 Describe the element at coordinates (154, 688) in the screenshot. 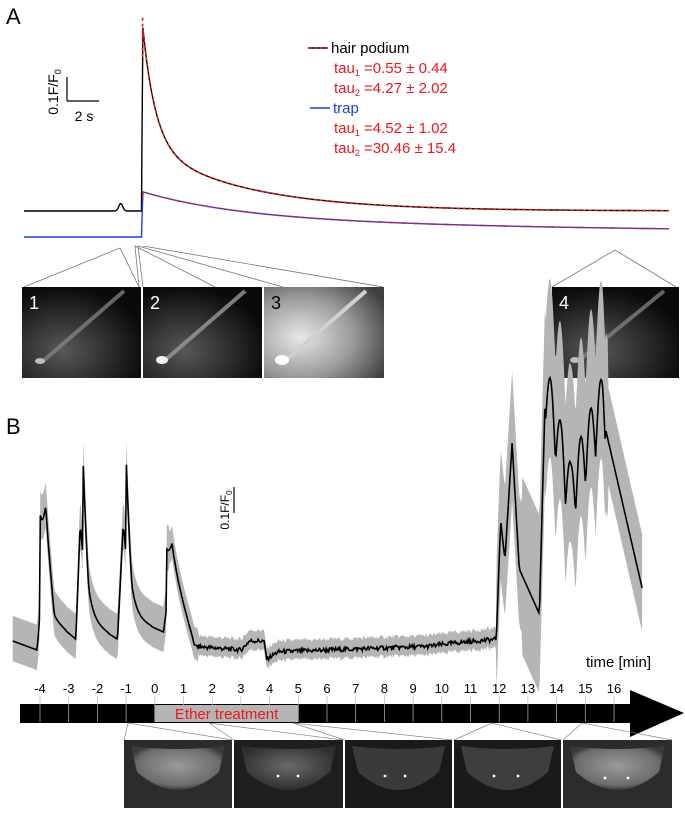

I see `tick-label: 0` at that location.